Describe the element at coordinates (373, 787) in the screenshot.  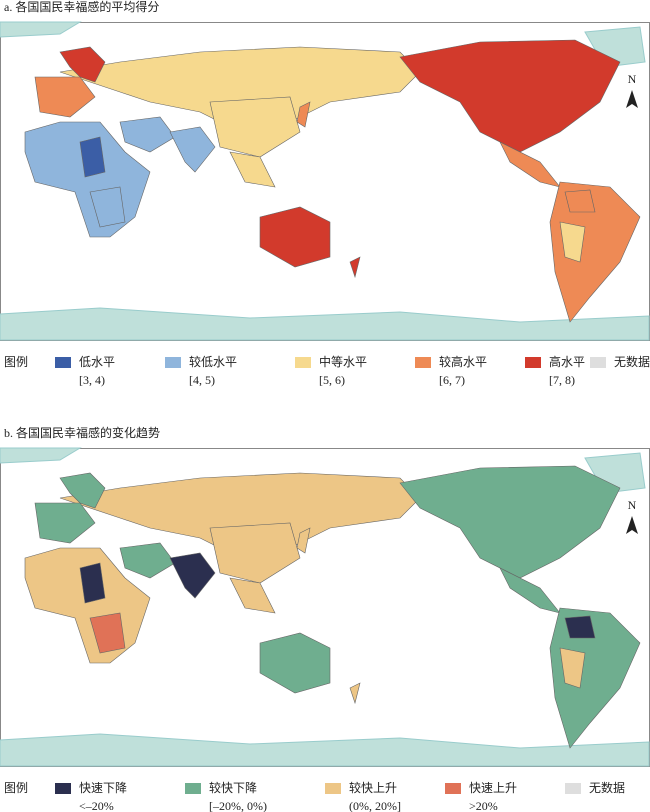
I see `legend-label: 较快上升` at that location.